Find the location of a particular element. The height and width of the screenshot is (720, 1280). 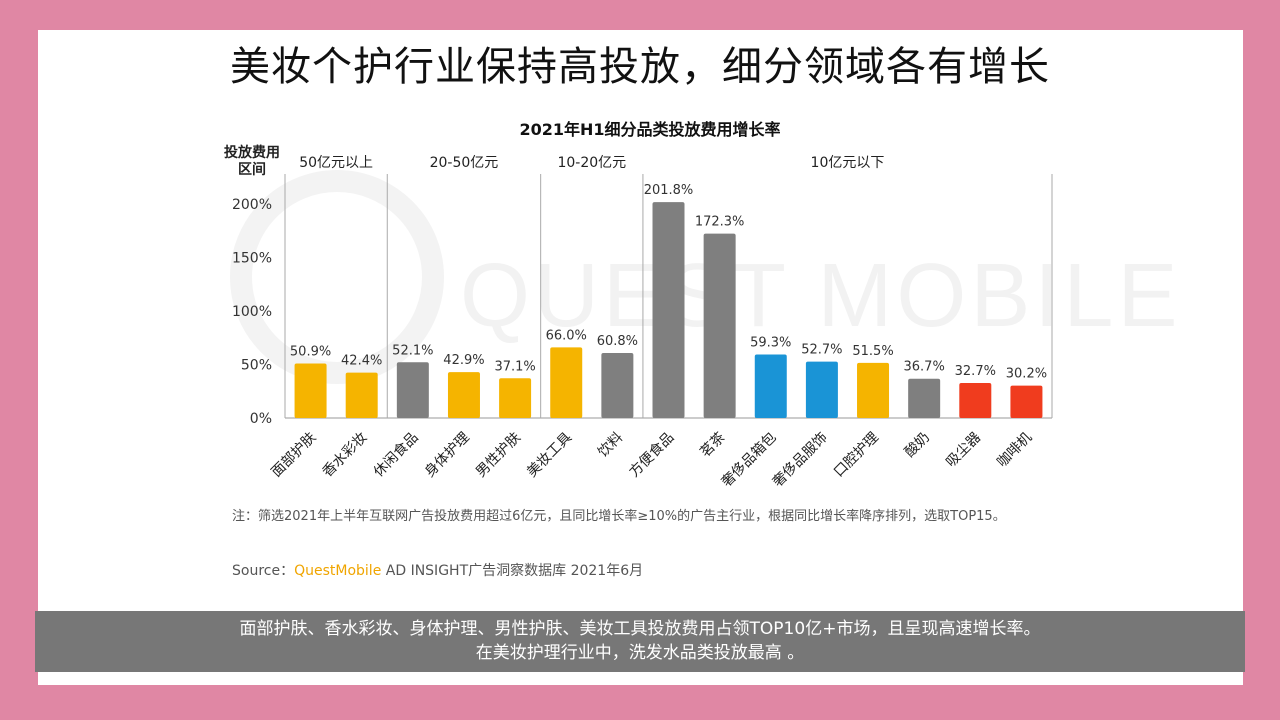

data-label: 37.1% is located at coordinates (514, 366).